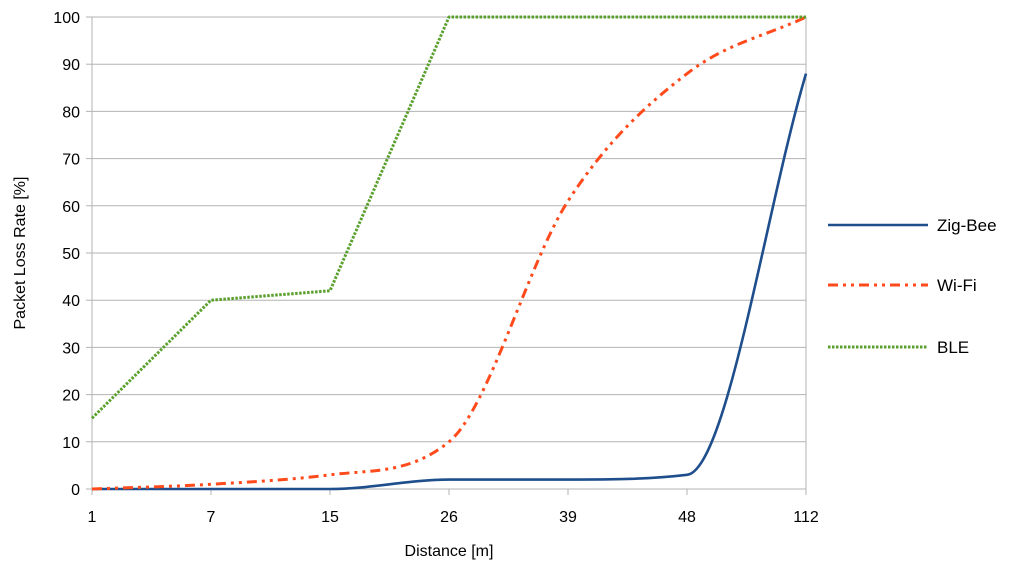 This screenshot has width=1024, height=568. I want to click on x-tick-label-39: 39, so click(568, 517).